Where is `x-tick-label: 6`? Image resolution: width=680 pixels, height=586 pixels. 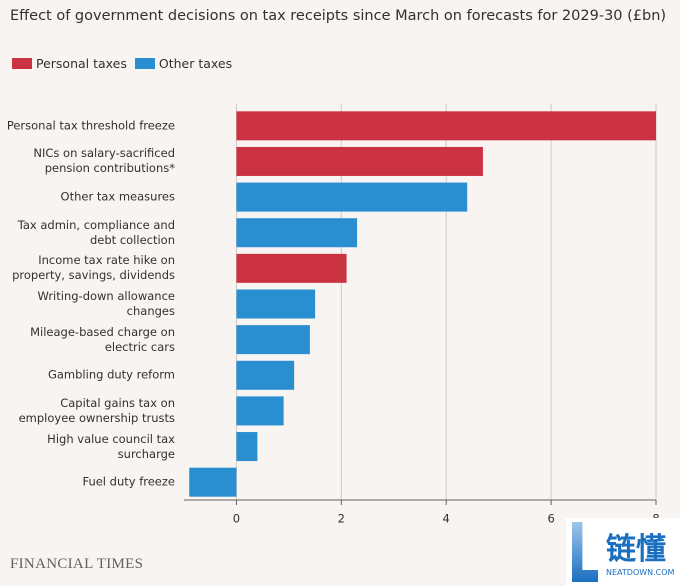
x-tick-label: 6 is located at coordinates (550, 519).